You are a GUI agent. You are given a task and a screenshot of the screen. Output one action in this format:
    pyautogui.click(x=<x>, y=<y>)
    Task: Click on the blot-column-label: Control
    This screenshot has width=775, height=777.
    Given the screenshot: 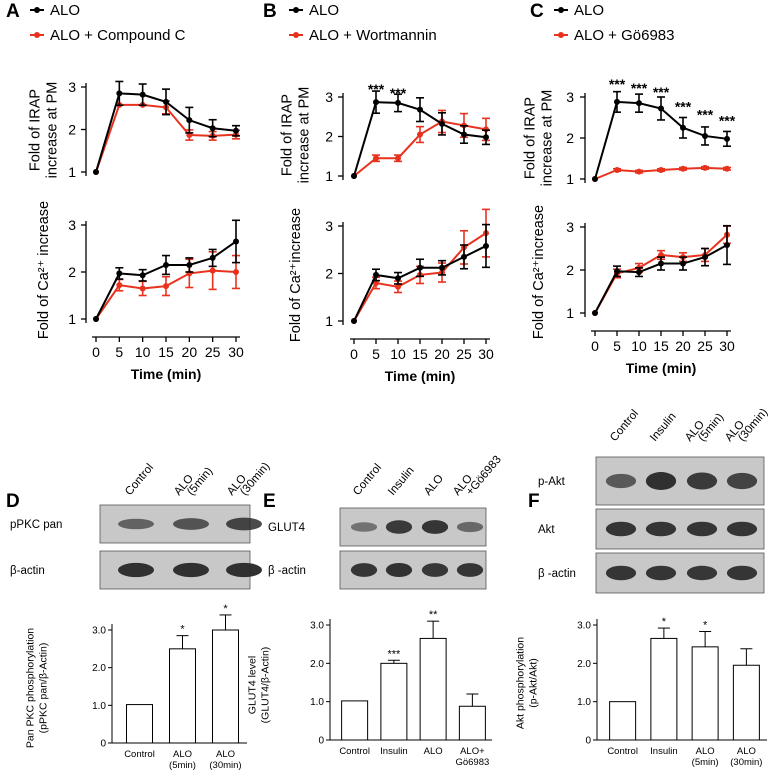 What is the action you would take?
    pyautogui.click(x=367, y=480)
    